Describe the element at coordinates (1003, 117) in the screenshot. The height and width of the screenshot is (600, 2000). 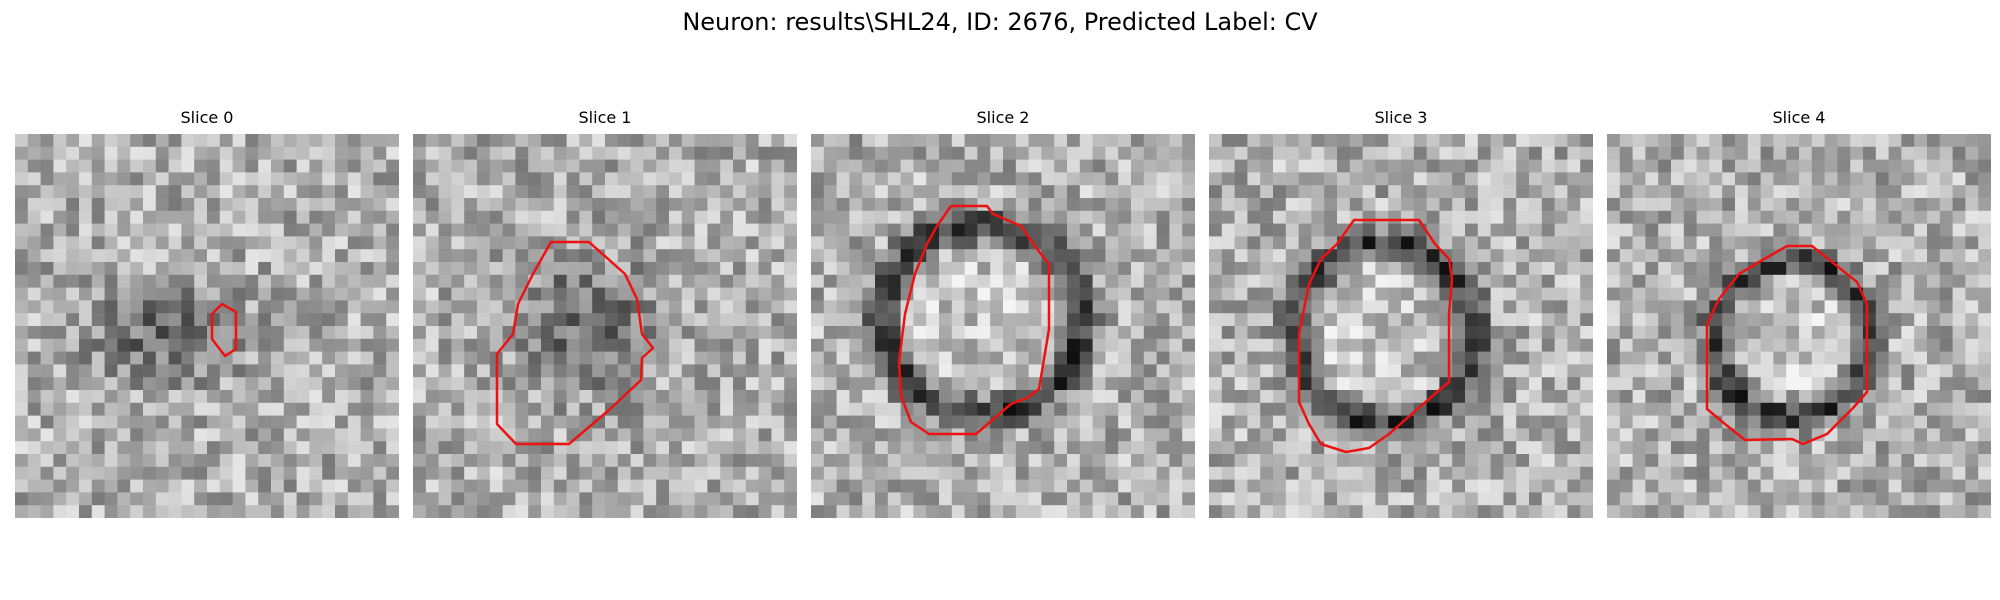
I see `slice-title: Slice 2` at that location.